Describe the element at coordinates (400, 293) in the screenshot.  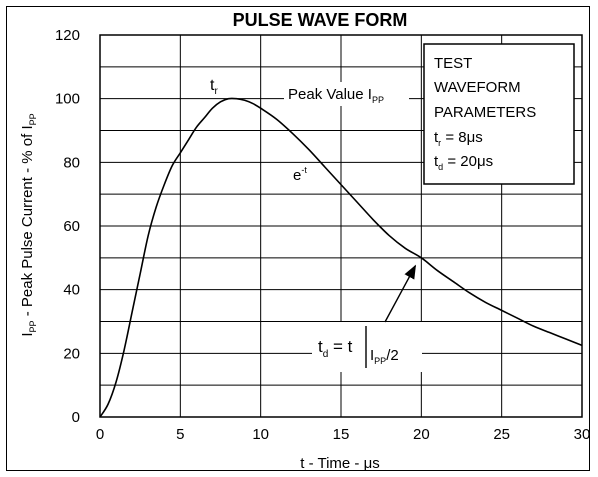
I see `td-arrow` at that location.